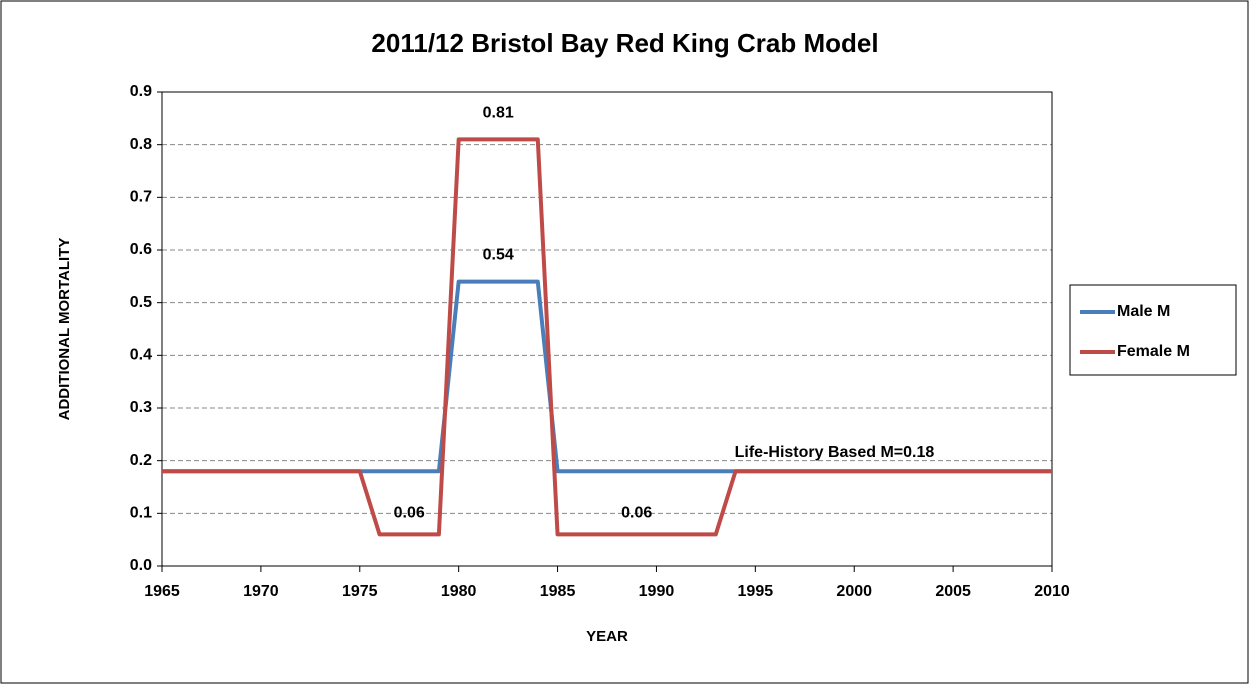 This screenshot has height=690, width=1250. Describe the element at coordinates (141, 355) in the screenshot. I see `y-tick-label: 0.4` at that location.